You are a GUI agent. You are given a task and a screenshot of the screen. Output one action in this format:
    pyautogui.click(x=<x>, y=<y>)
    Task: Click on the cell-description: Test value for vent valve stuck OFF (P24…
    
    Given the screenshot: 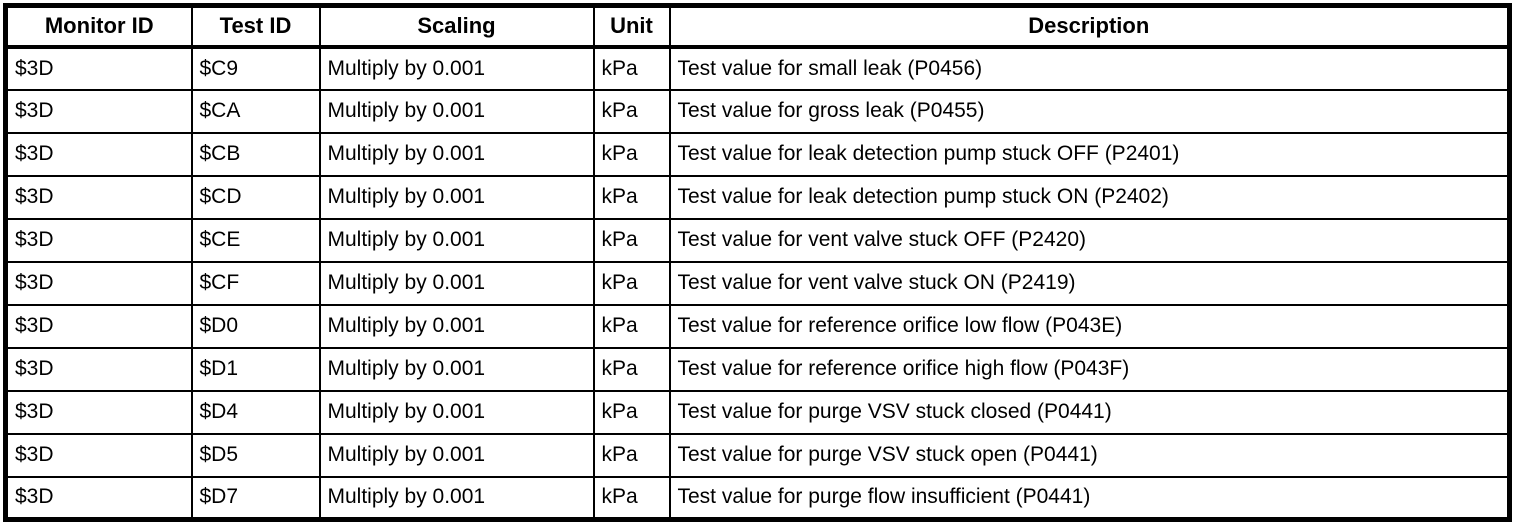 What is the action you would take?
    pyautogui.click(x=1089, y=240)
    